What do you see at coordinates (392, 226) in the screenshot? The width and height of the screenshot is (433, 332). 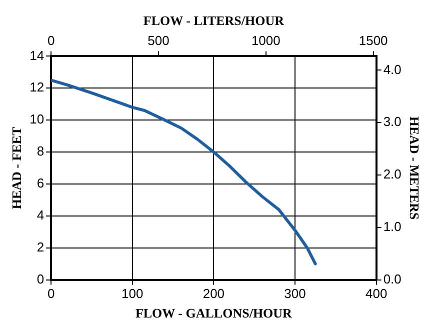 I see `y2-tick-label: 1.0` at bounding box center [392, 226].